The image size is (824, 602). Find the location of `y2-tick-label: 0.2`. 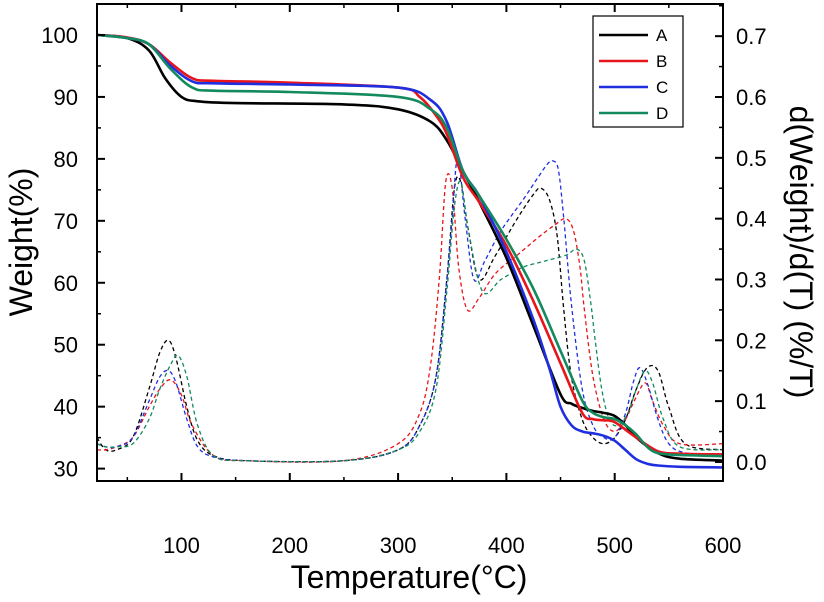

y2-tick-label: 0.2 is located at coordinates (751, 340).